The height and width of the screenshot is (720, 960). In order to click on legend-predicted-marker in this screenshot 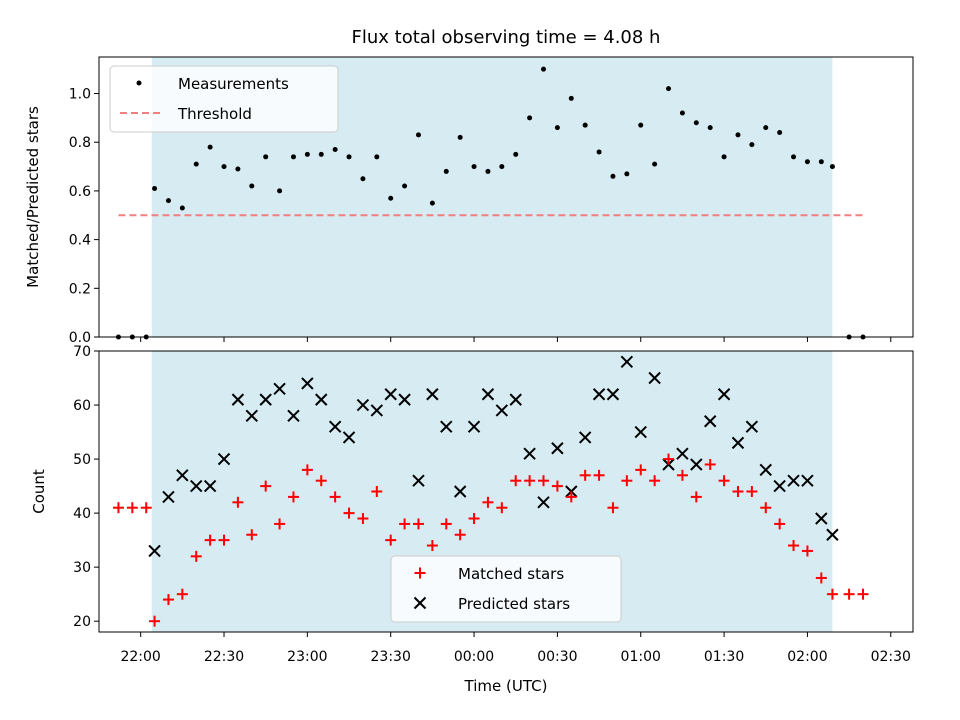, I will do `click(420, 603)`.